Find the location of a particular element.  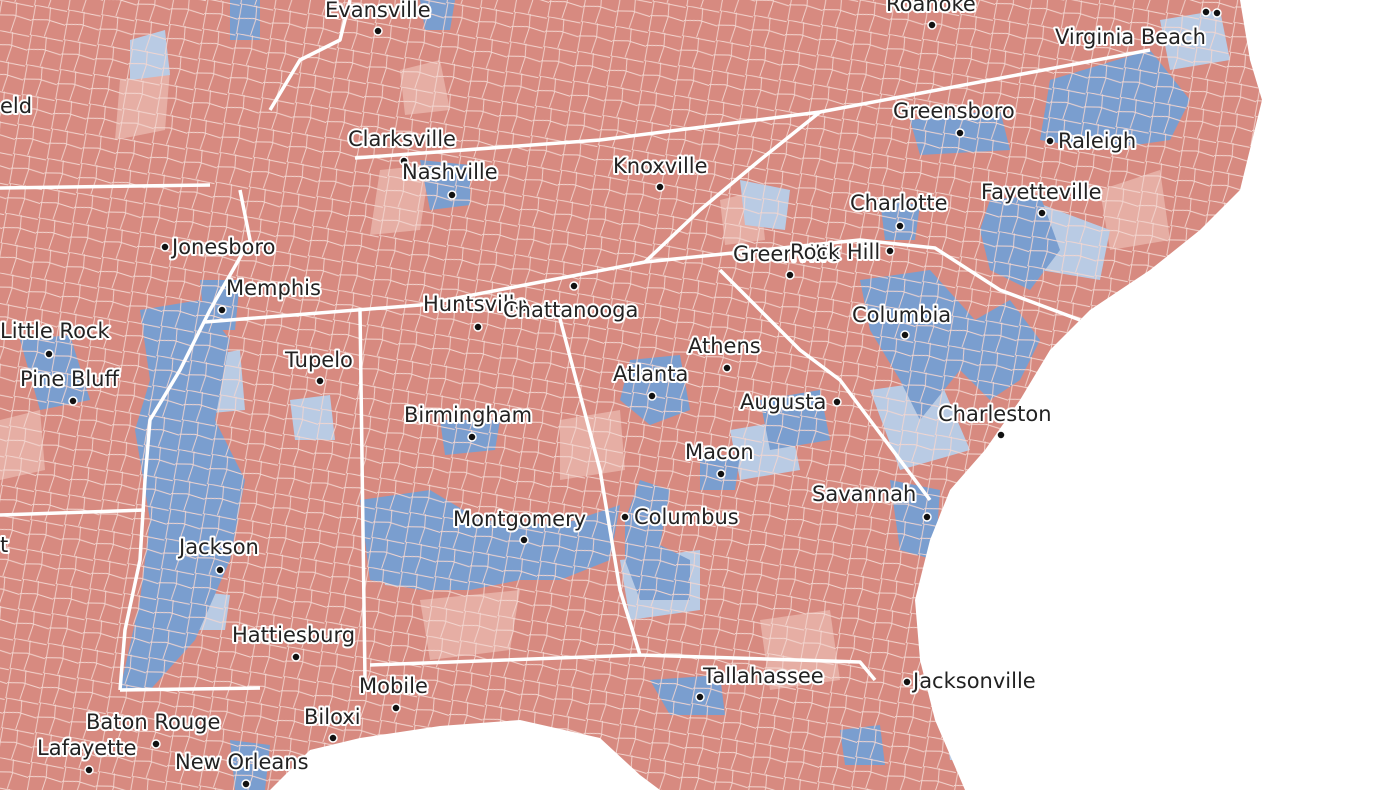

city-label: New Orleans is located at coordinates (242, 762).